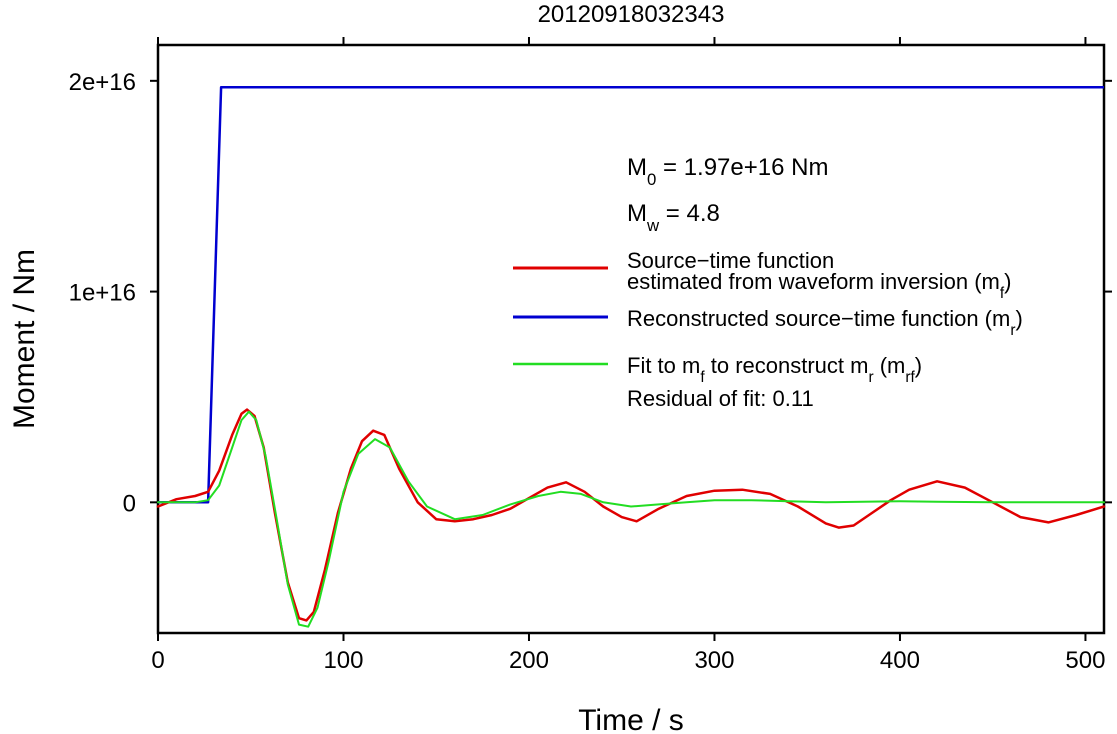 The height and width of the screenshot is (734, 1117). I want to click on y-axis-label: Moment / Nm, so click(24, 339).